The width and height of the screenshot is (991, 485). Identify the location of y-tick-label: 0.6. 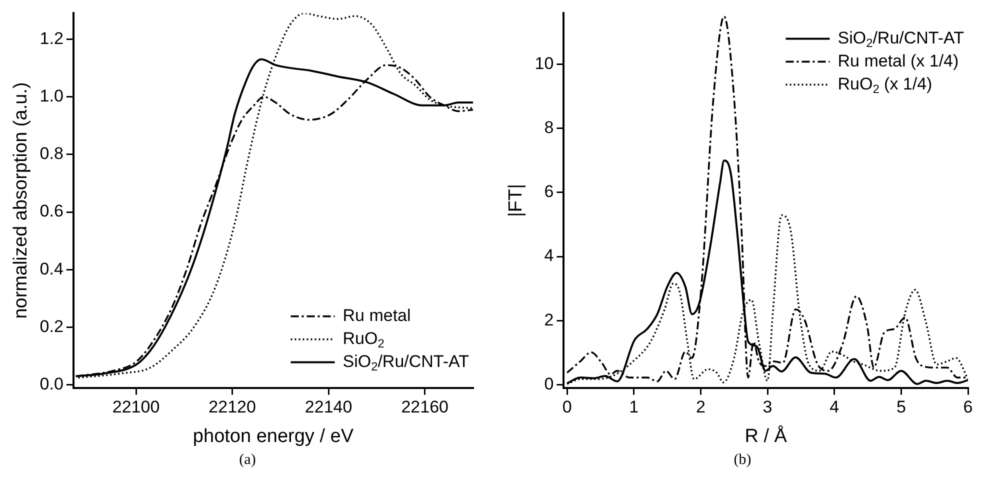
(52, 211).